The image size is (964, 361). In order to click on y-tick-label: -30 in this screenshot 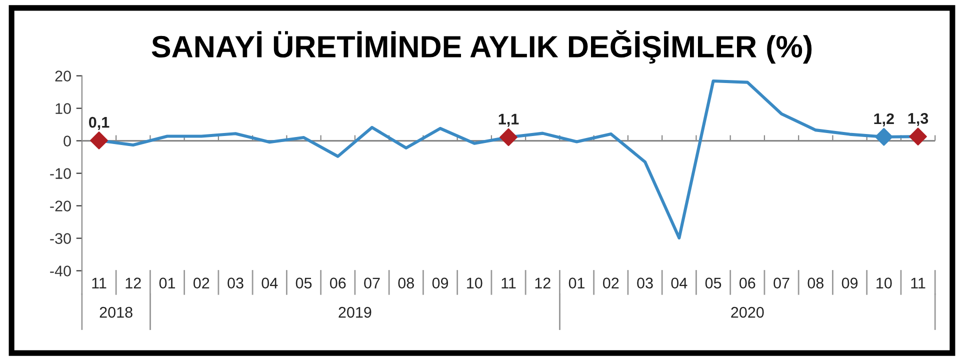, I will do `click(60, 238)`.